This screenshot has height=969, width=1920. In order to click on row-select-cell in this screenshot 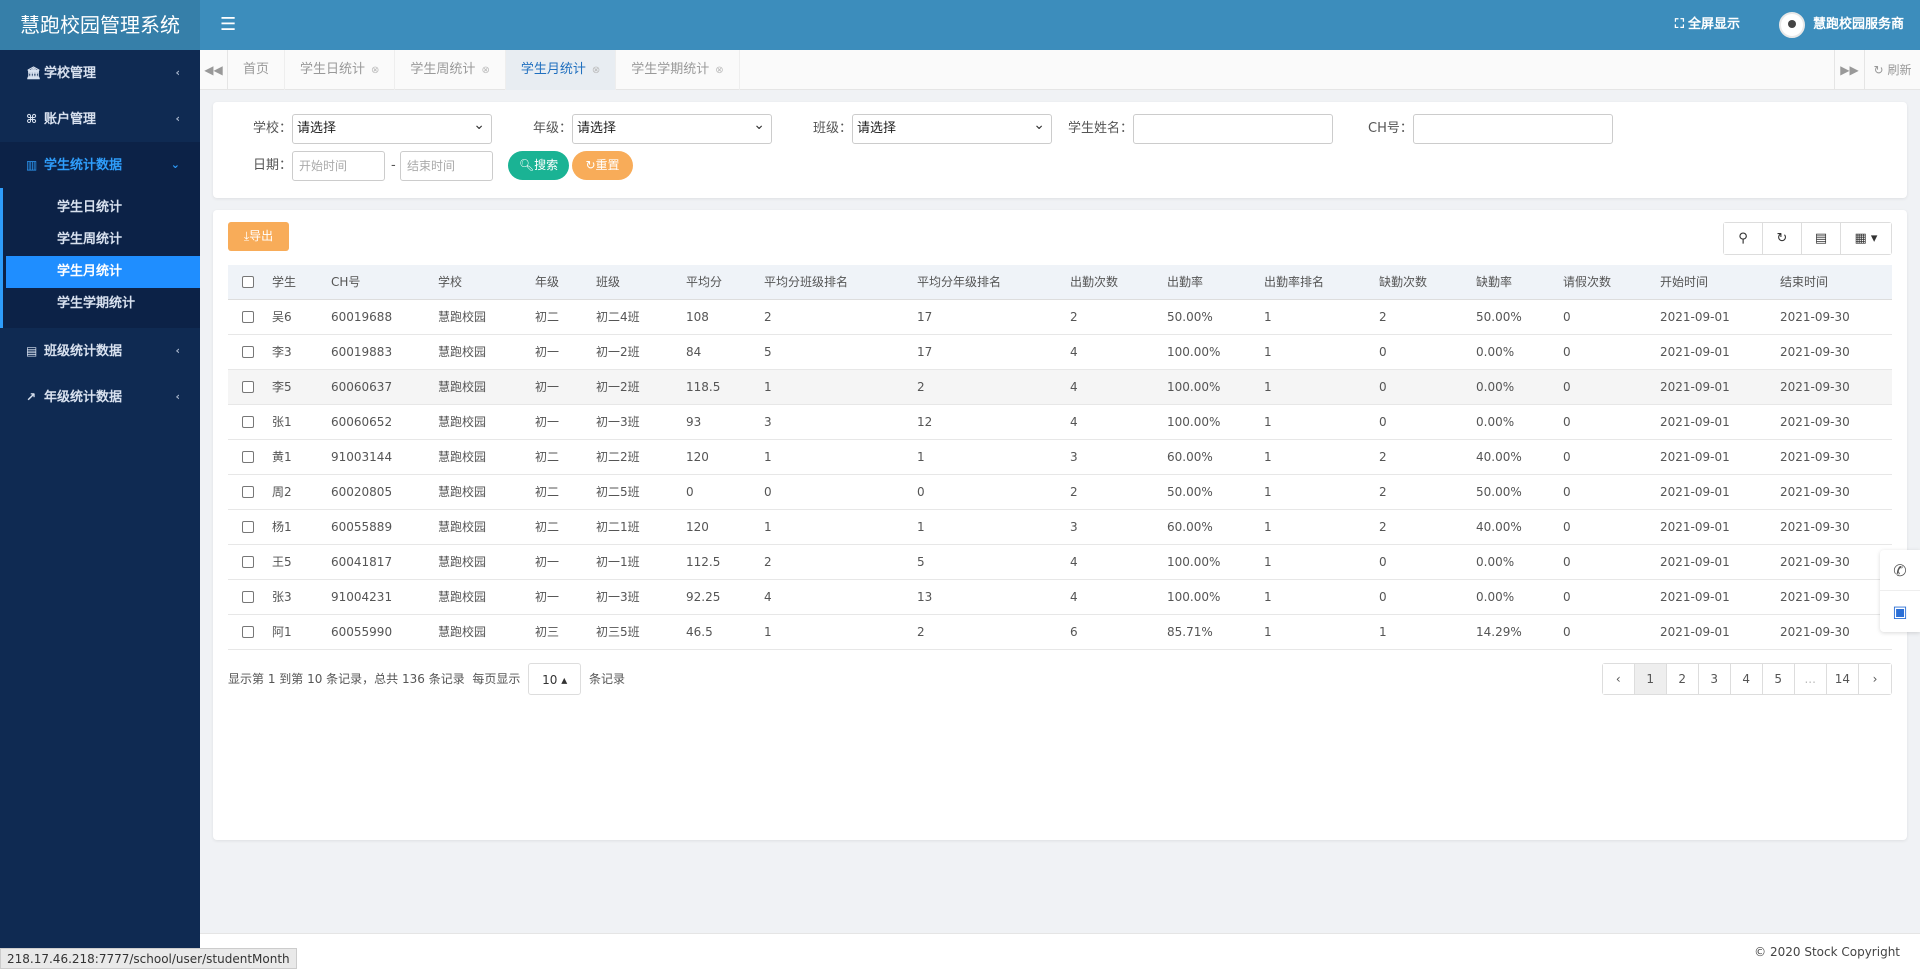, I will do `click(248, 457)`.